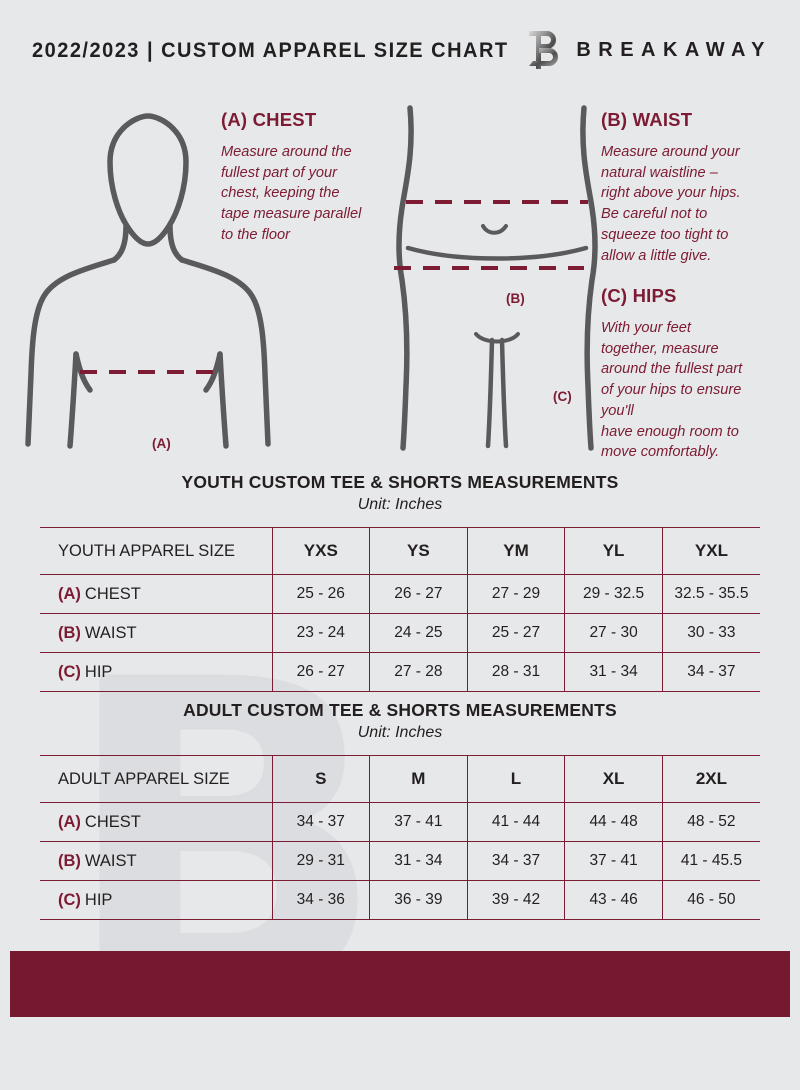  What do you see at coordinates (321, 672) in the screenshot?
I see `youth-cell-2-0: 26 - 27` at bounding box center [321, 672].